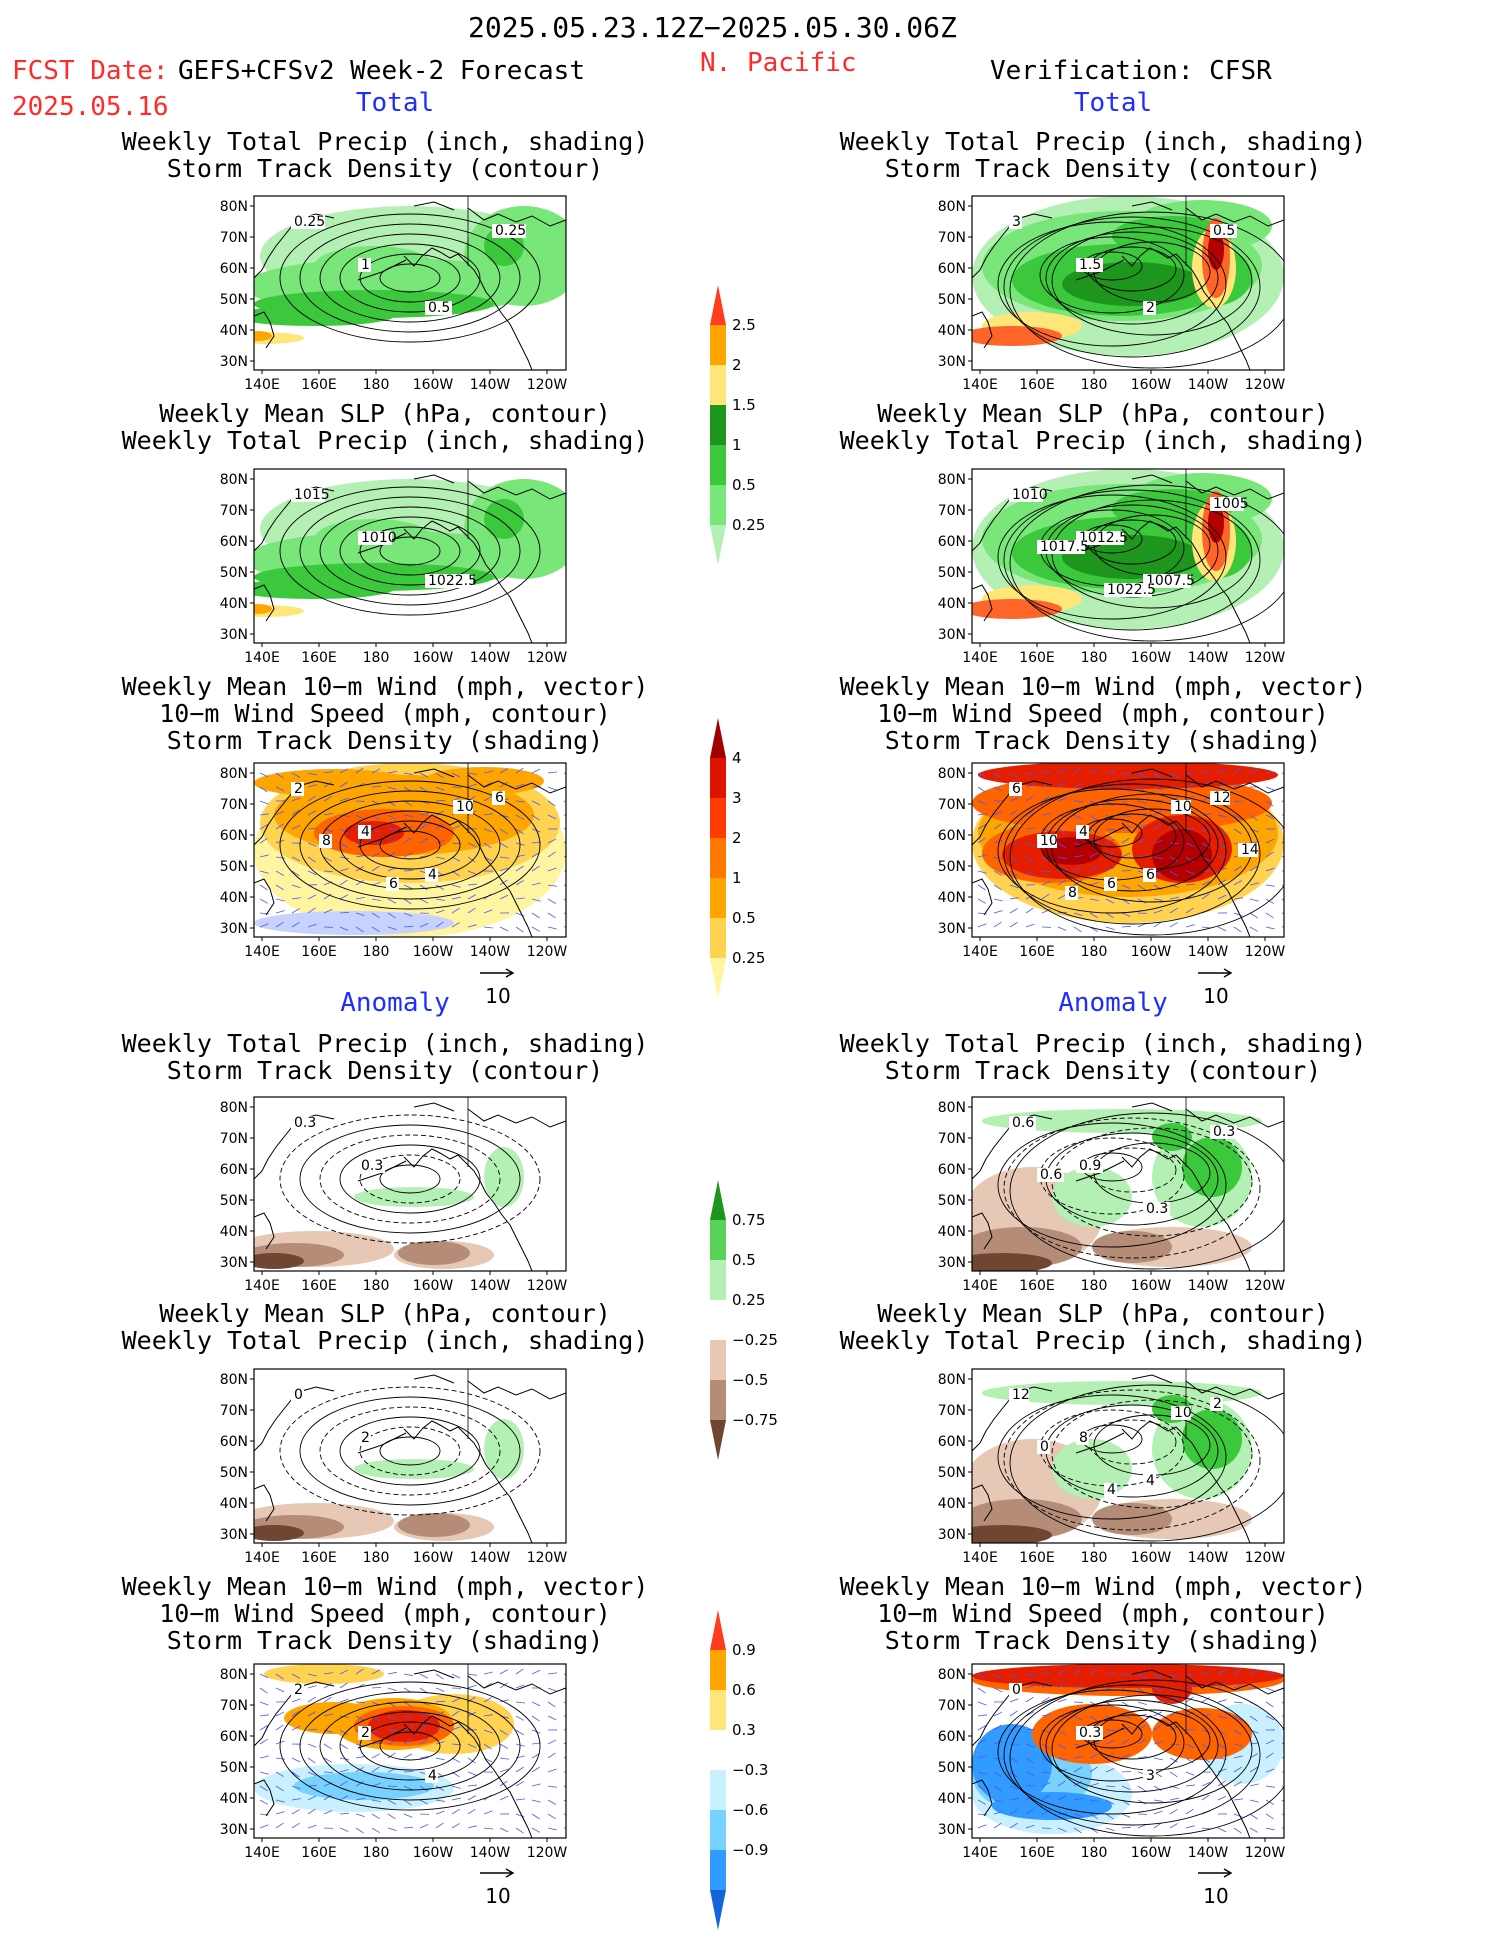 Image resolution: width=1487 pixels, height=1954 pixels. What do you see at coordinates (737, 798) in the screenshot?
I see `colorbar-tick-label: 3` at bounding box center [737, 798].